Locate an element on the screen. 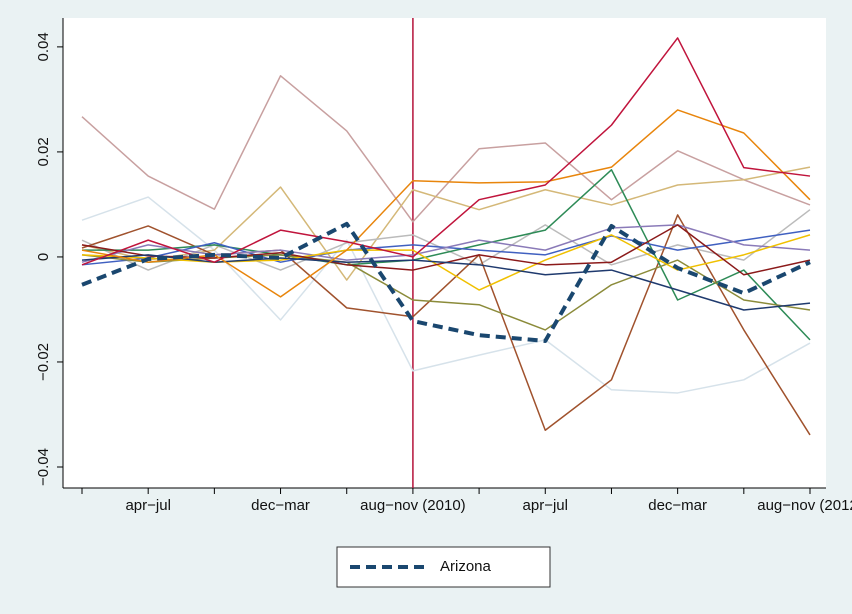 This screenshot has height=614, width=852. y-tick-label: 0.02 is located at coordinates (43, 151).